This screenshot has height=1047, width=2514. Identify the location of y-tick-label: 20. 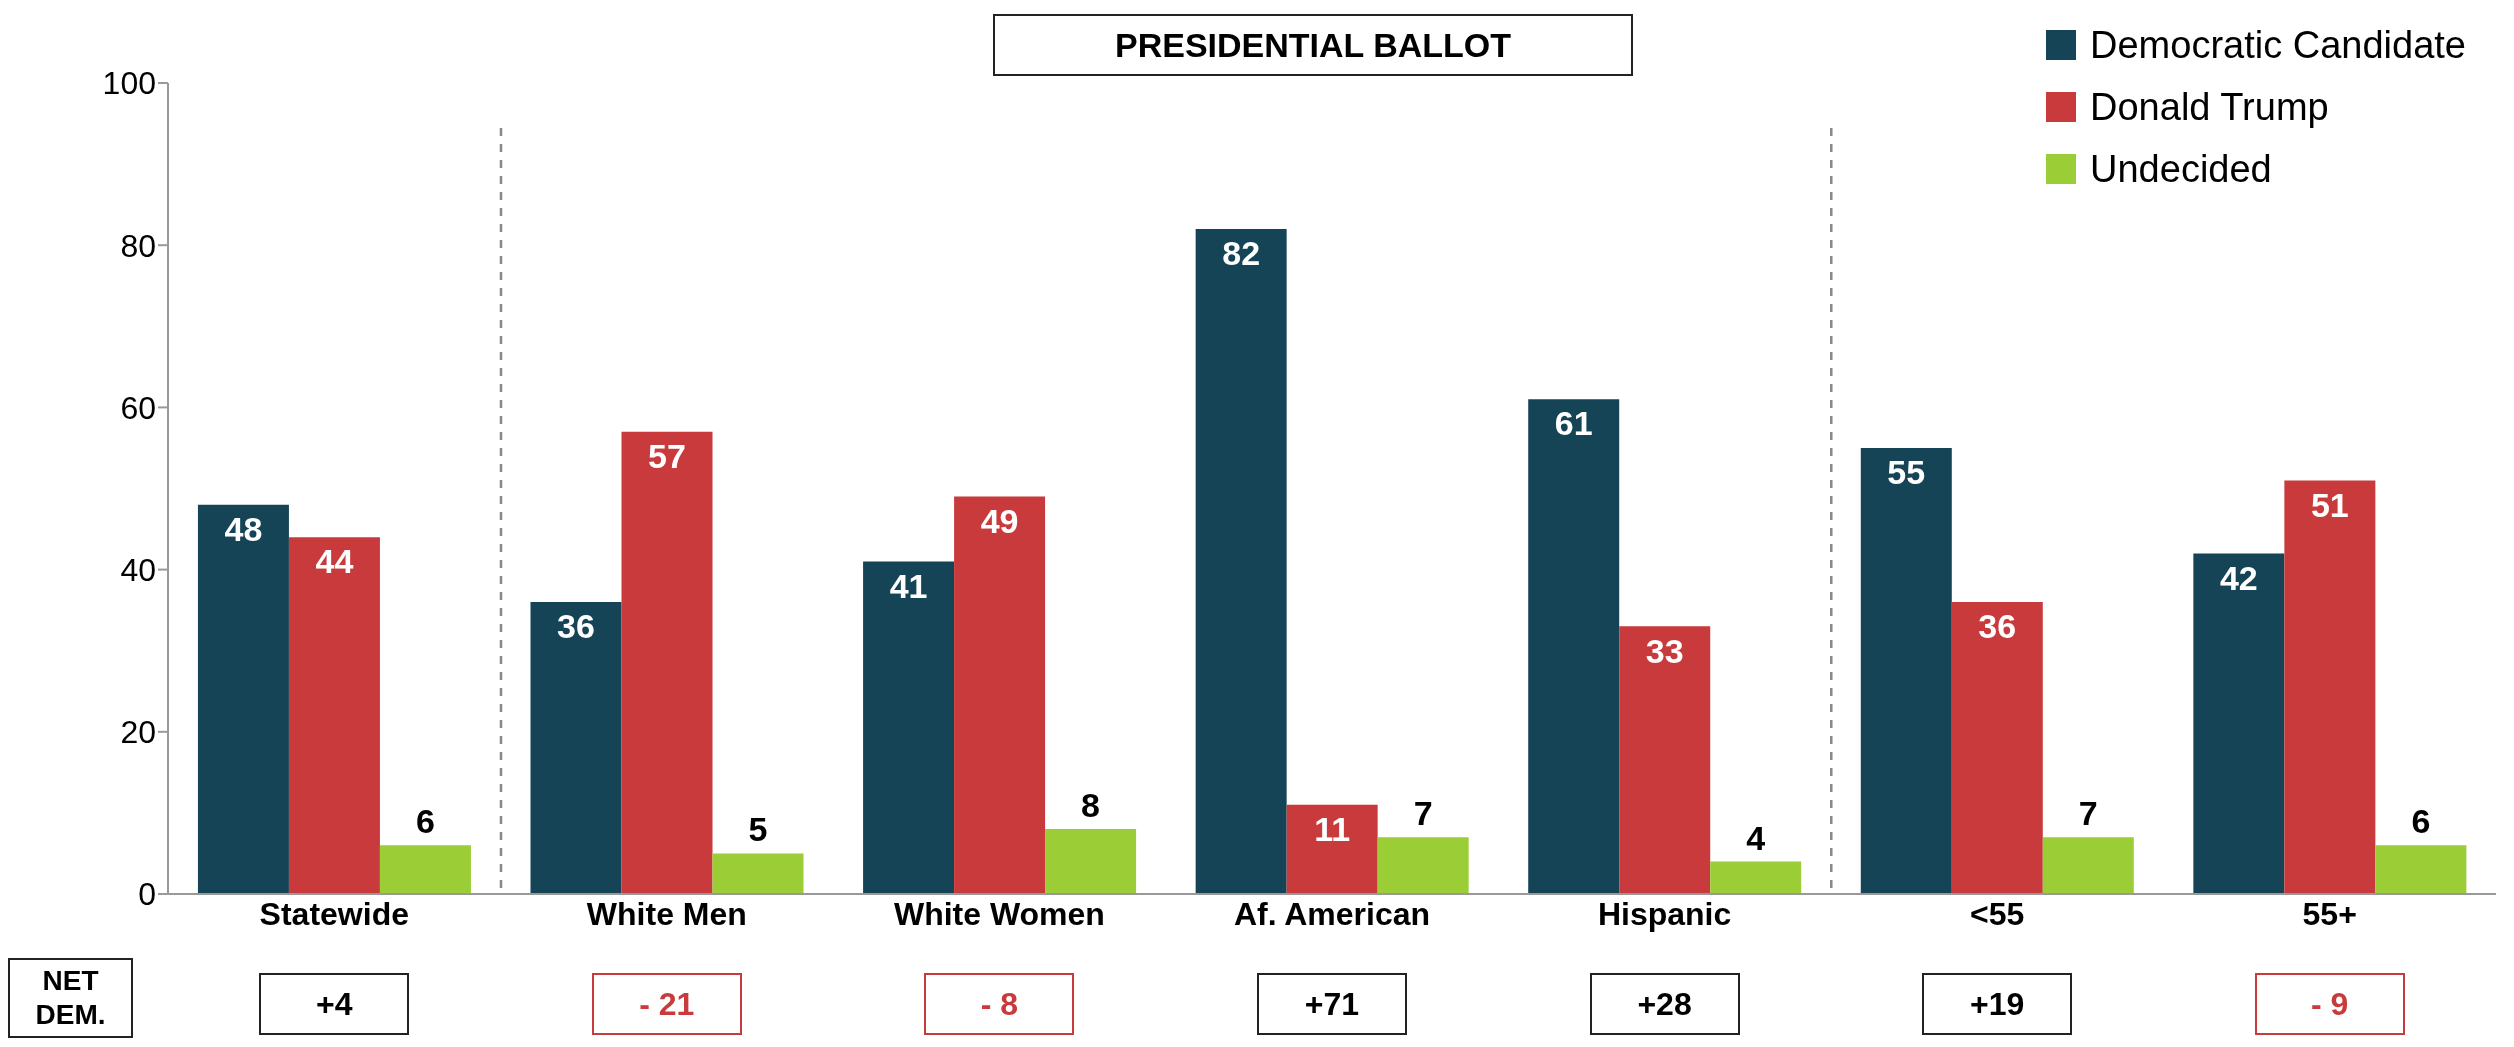
(138, 732).